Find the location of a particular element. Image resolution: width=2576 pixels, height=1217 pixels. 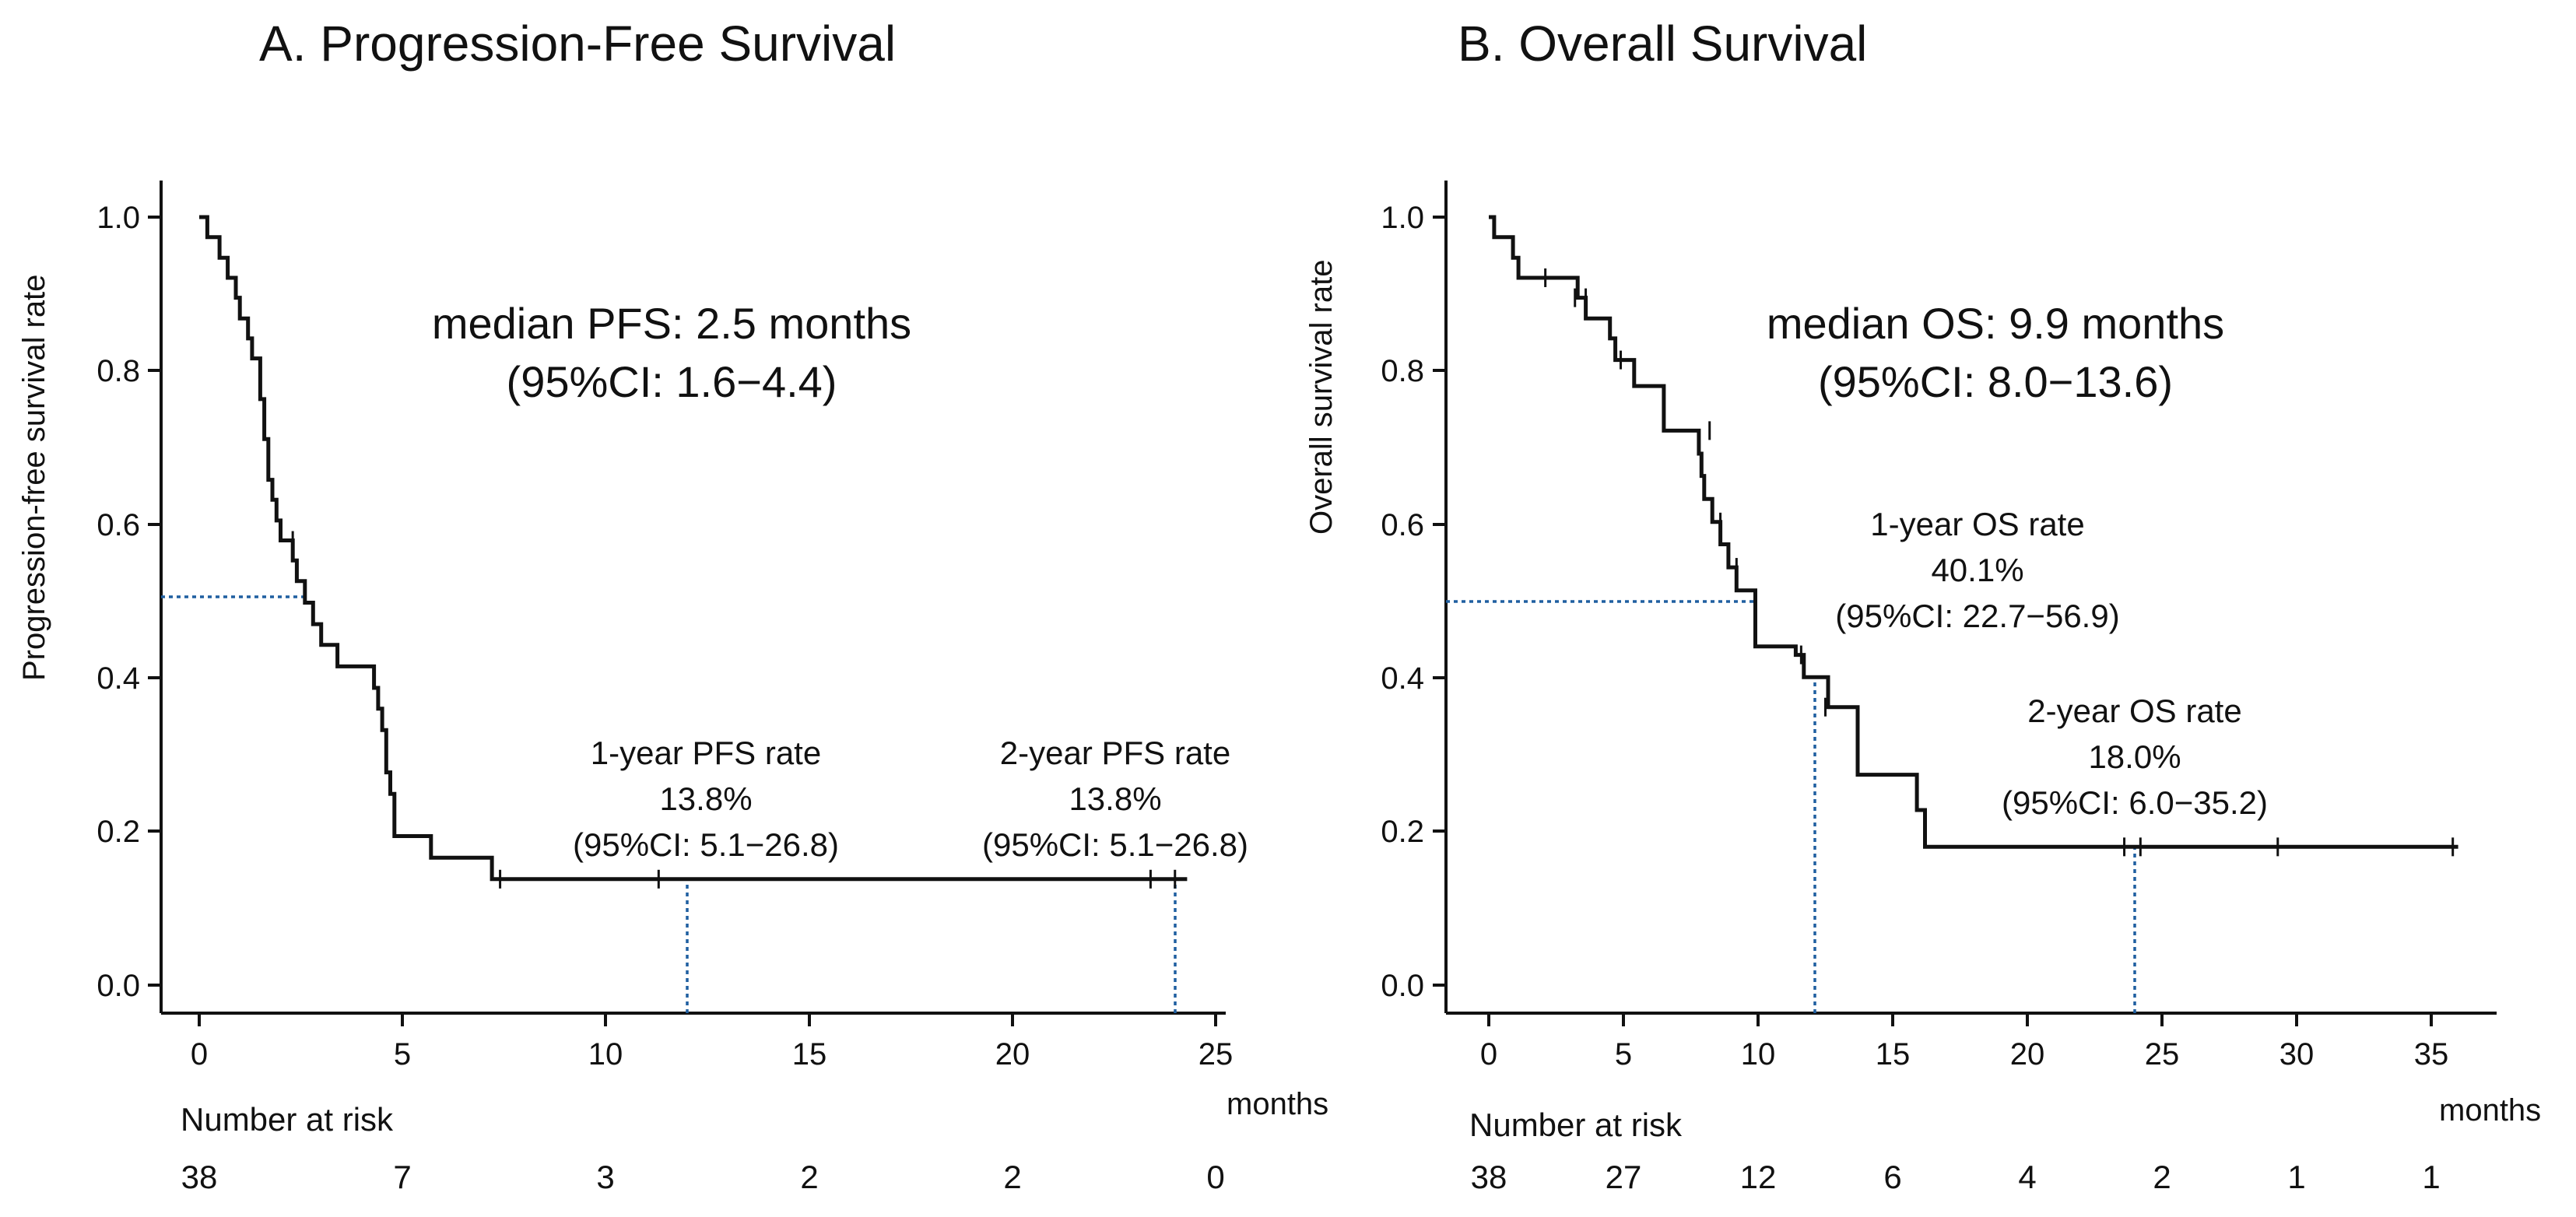

os-median-label: median OS: 9.9 months is located at coordinates (1996, 324).